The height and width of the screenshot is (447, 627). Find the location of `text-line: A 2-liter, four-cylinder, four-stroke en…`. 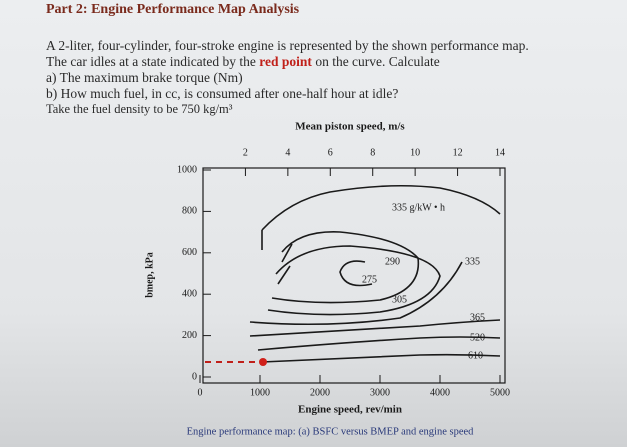

text-line: A 2-liter, four-cylinder, four-stroke en… is located at coordinates (287, 45).